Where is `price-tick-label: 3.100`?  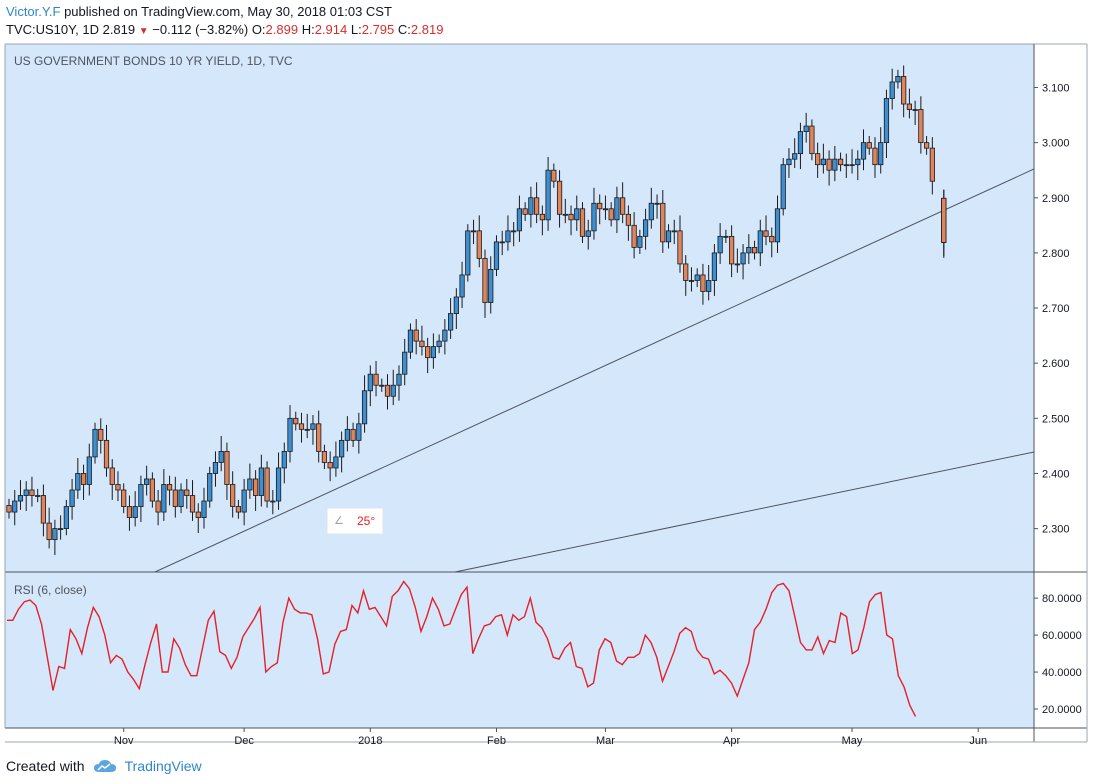 price-tick-label: 3.100 is located at coordinates (1056, 88).